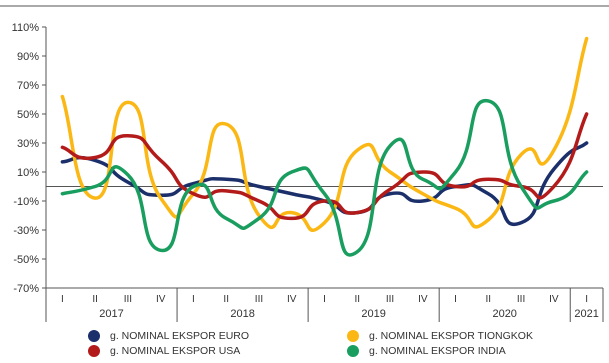  What do you see at coordinates (26, 260) in the screenshot?
I see `y-tick-label: -50%` at bounding box center [26, 260].